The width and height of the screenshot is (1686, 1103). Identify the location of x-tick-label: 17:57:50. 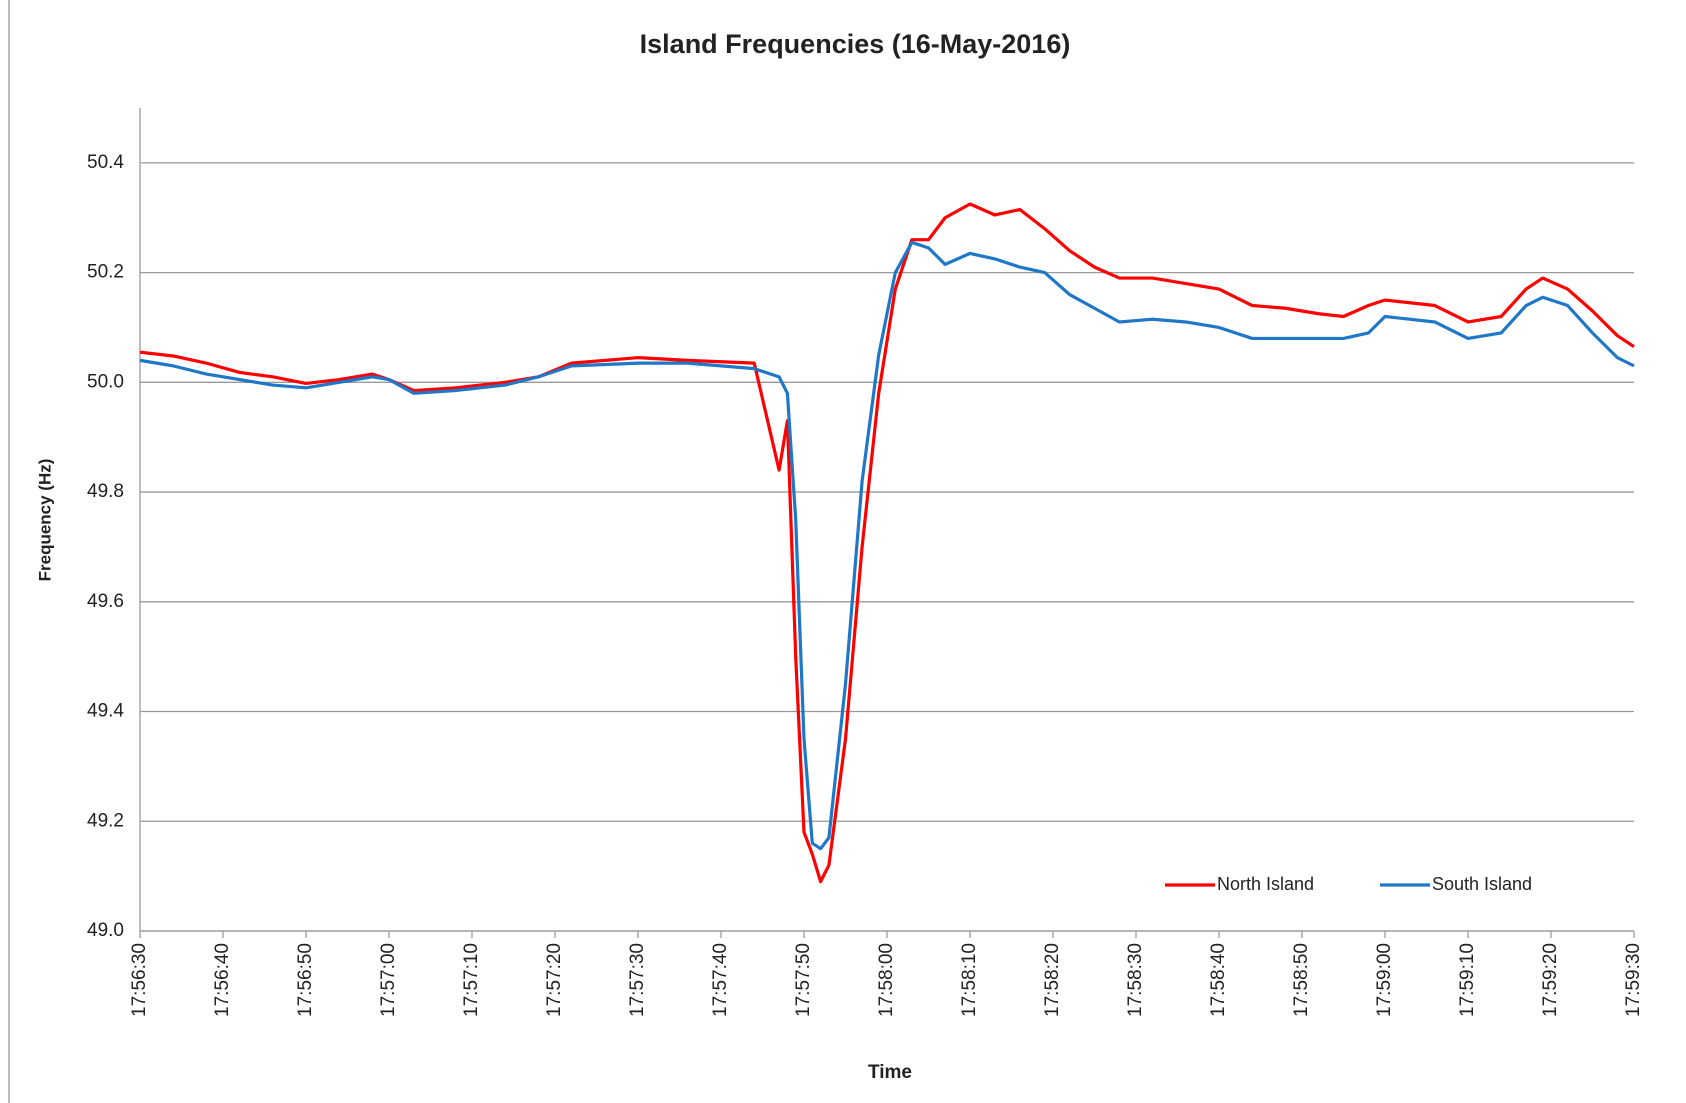
(803, 980).